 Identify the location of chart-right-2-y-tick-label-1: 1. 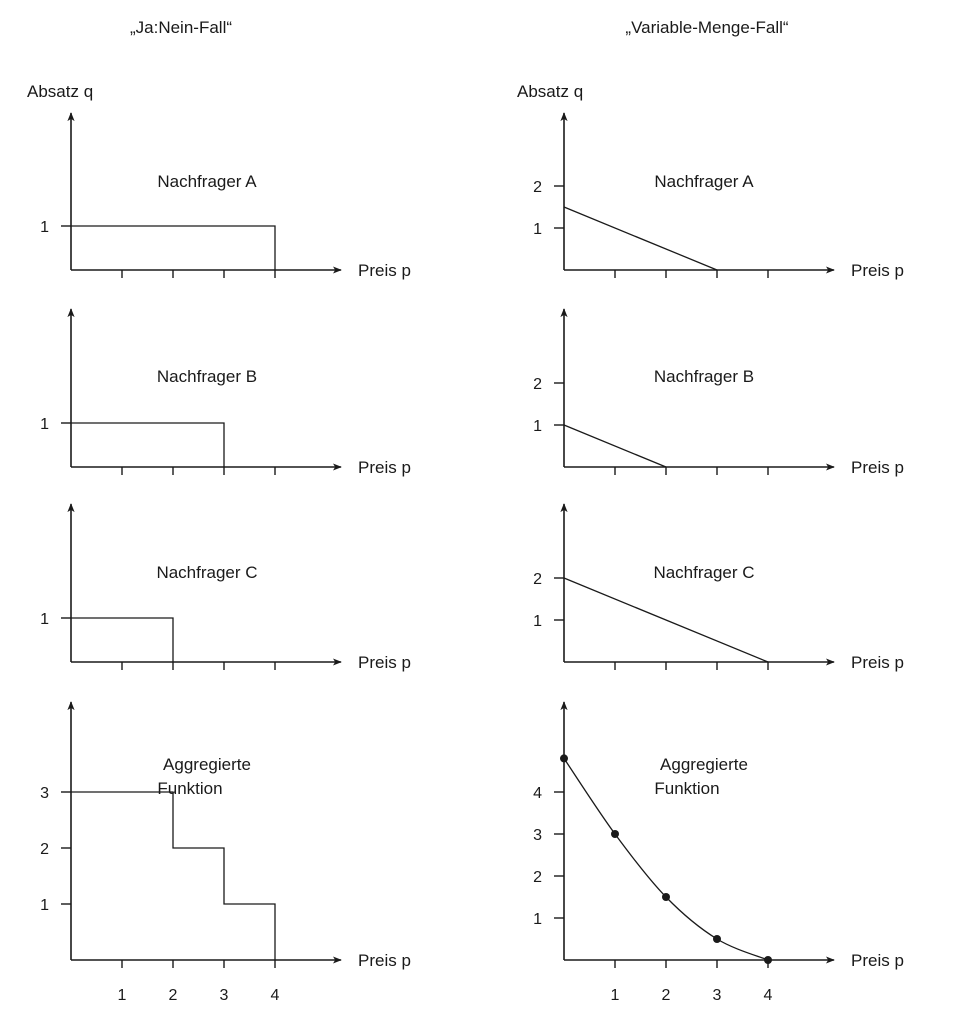
(537, 426).